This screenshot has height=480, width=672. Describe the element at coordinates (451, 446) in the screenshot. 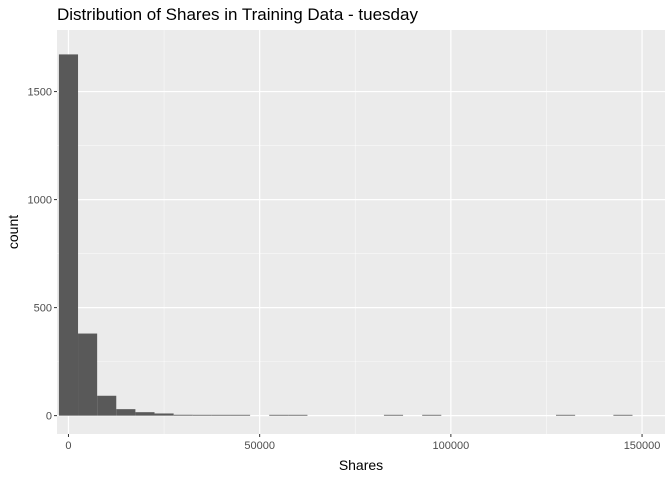

I see `x-tick-label: 100000` at that location.